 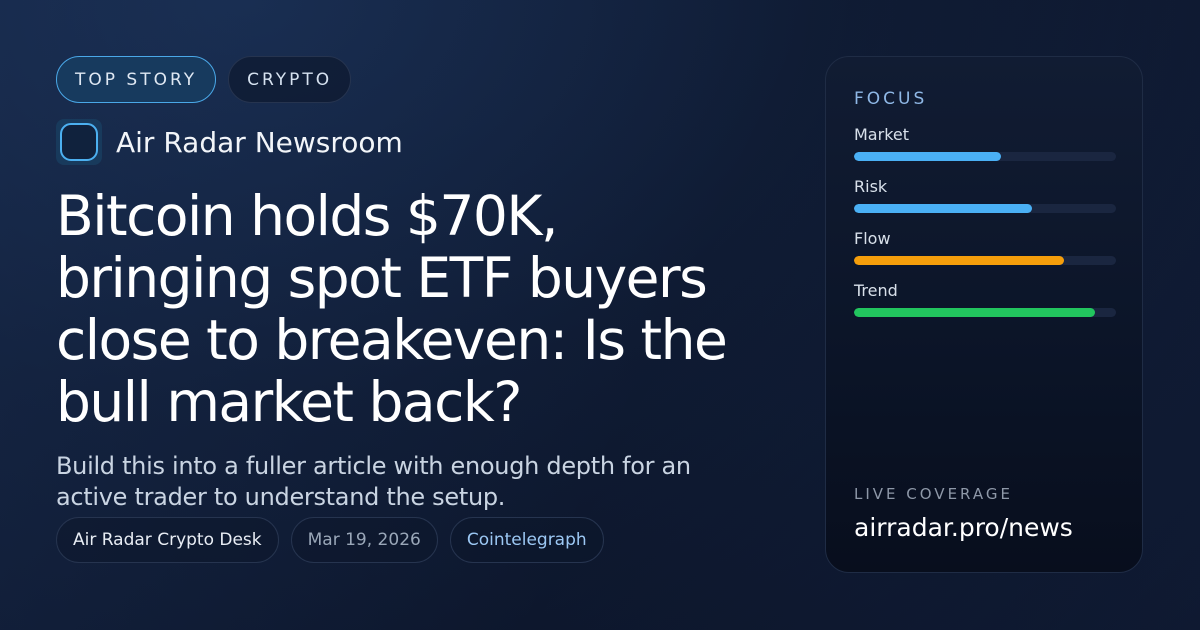 What do you see at coordinates (881, 134) in the screenshot?
I see `metric-label: Market` at bounding box center [881, 134].